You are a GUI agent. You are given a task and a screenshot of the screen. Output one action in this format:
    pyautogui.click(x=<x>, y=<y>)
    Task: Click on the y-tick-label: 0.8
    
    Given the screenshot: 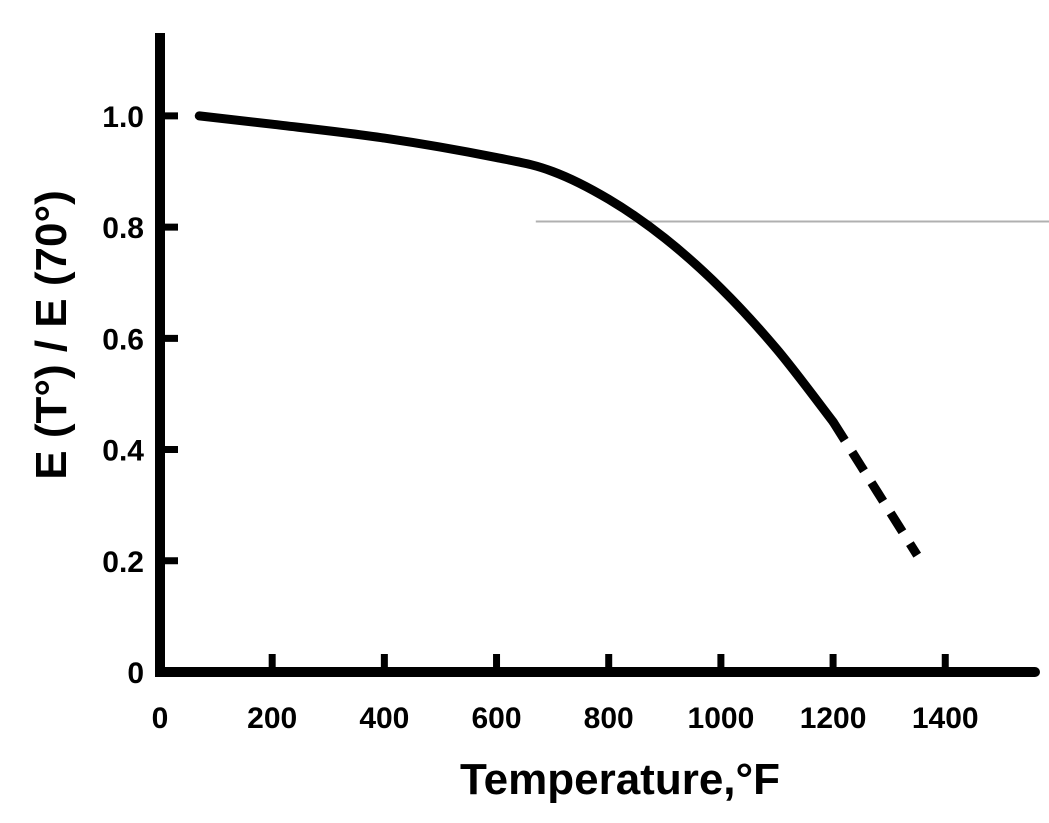 What is the action you would take?
    pyautogui.click(x=123, y=228)
    